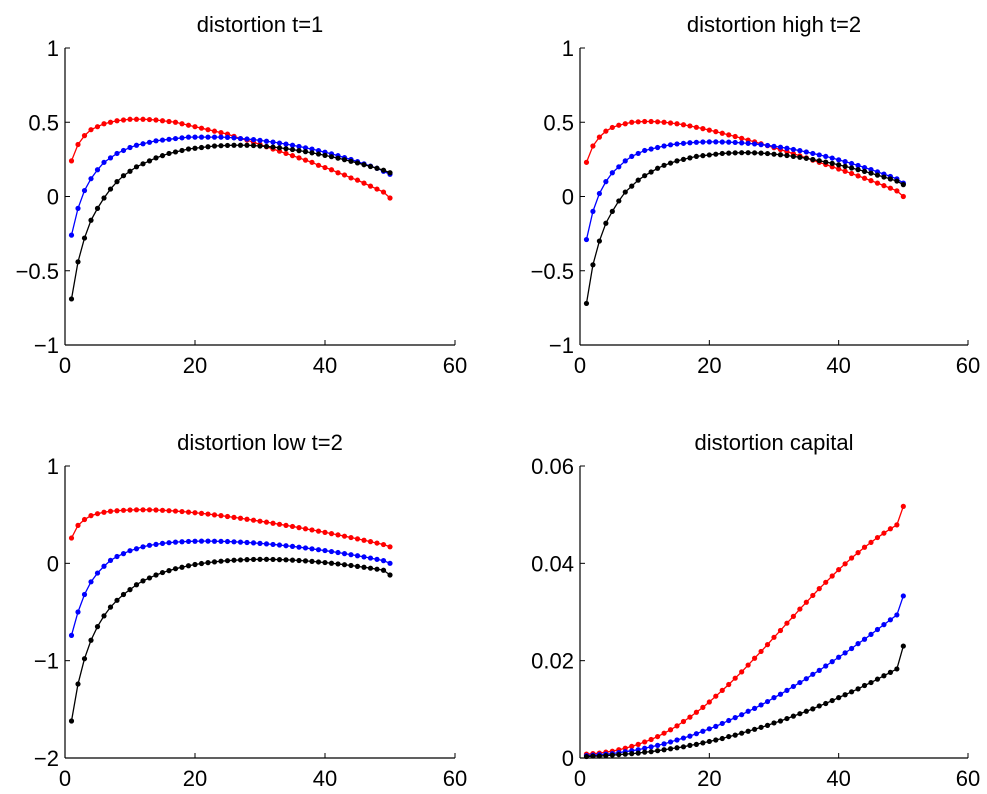 This screenshot has height=794, width=987. What do you see at coordinates (43, 122) in the screenshot?
I see `y-tick-label: 0.5` at bounding box center [43, 122].